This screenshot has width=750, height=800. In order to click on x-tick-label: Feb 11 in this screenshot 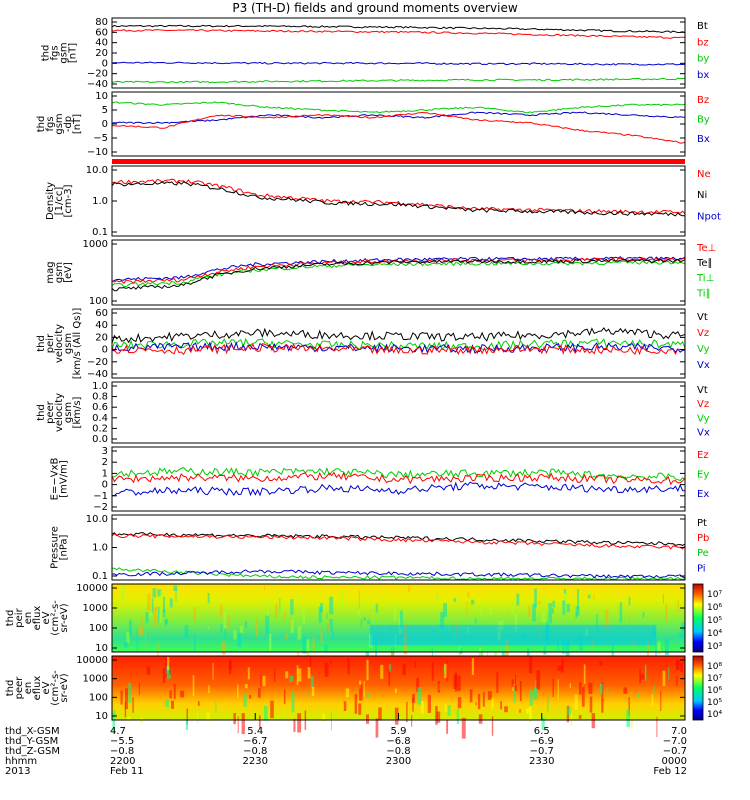, I will do `click(127, 771)`.